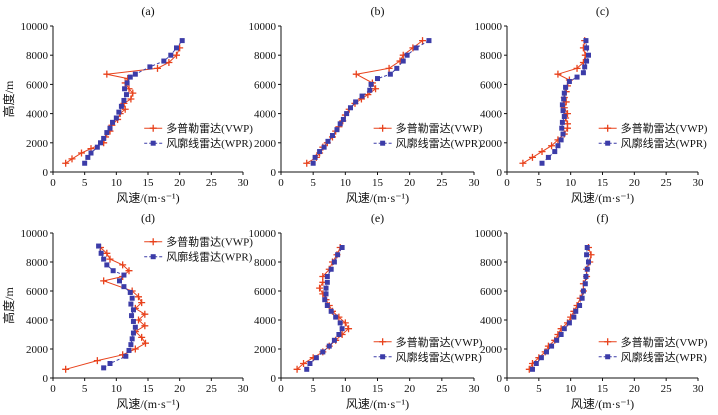 The width and height of the screenshot is (718, 415). Describe the element at coordinates (377, 218) in the screenshot. I see `panel-title: (e)` at that location.